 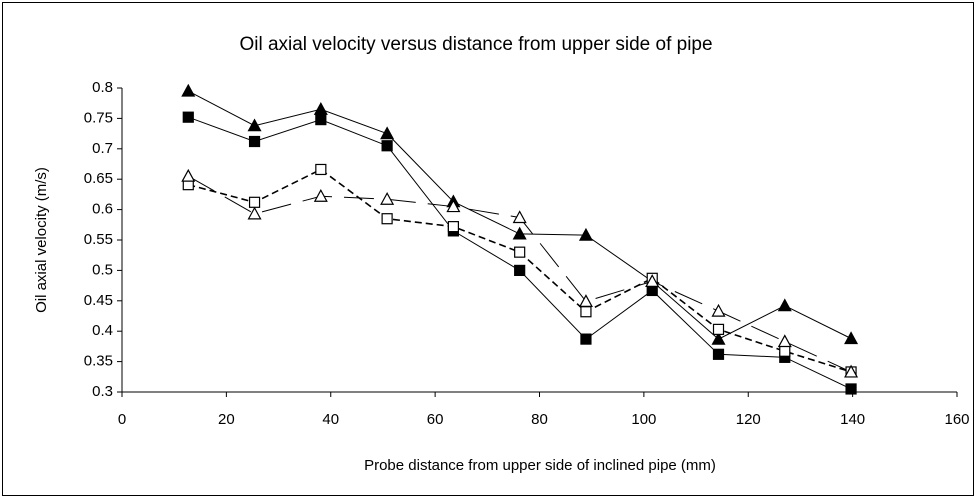 I want to click on y-tick-label: 0.75, so click(x=98, y=117).